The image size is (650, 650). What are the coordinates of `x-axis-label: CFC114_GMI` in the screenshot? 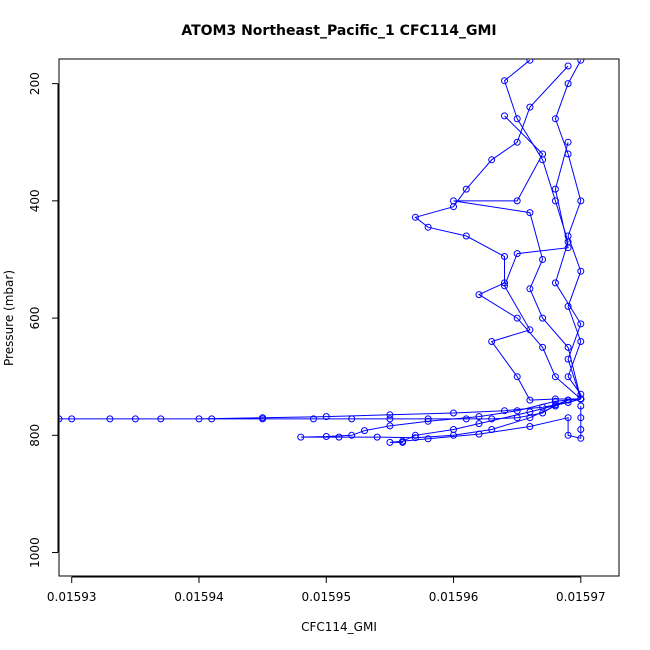 It's located at (339, 627).